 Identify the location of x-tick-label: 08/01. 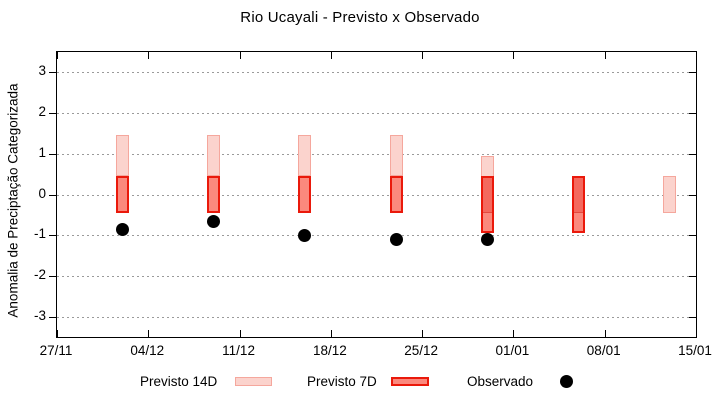
(603, 350).